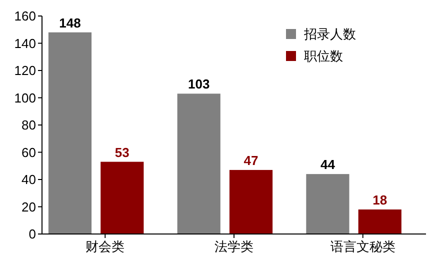  What do you see at coordinates (329, 34) in the screenshot?
I see `legend-label: 招录人数` at bounding box center [329, 34].